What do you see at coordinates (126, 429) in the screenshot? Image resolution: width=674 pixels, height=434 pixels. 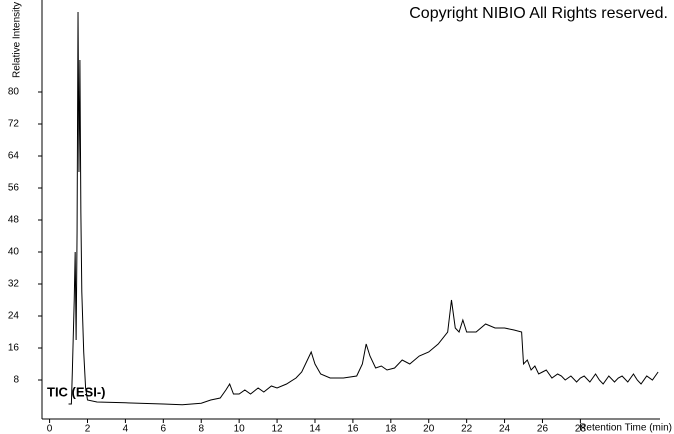 I see `x-tick-label: 4` at bounding box center [126, 429].